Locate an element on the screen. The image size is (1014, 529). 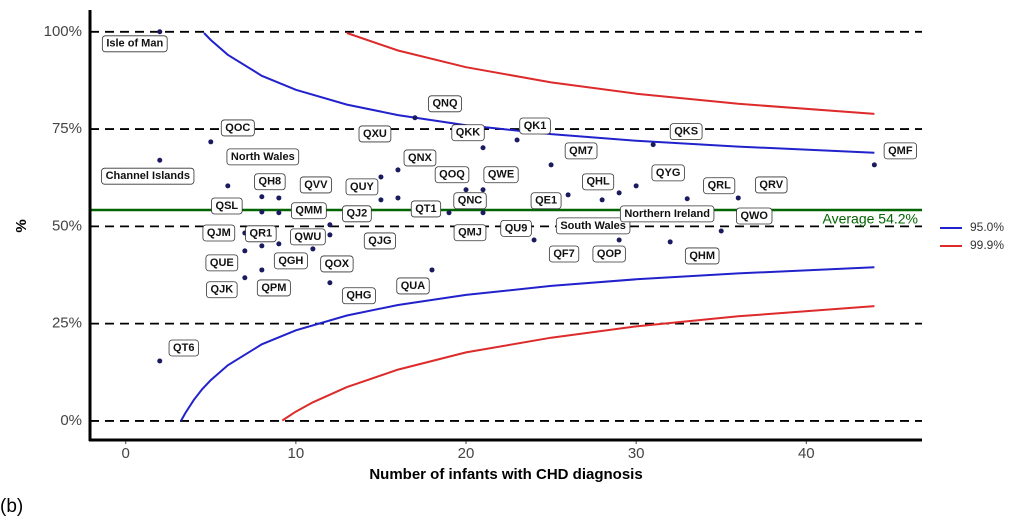
point-label-text: QHG is located at coordinates (358, 296).